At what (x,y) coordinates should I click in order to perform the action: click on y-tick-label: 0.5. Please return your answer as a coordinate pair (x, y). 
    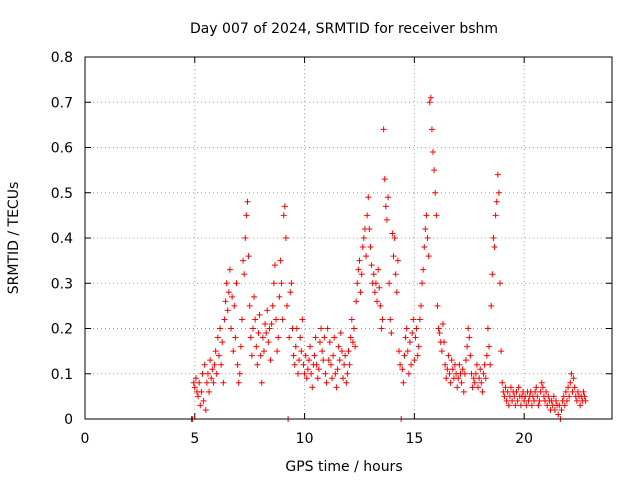
    Looking at the image, I should click on (62, 194).